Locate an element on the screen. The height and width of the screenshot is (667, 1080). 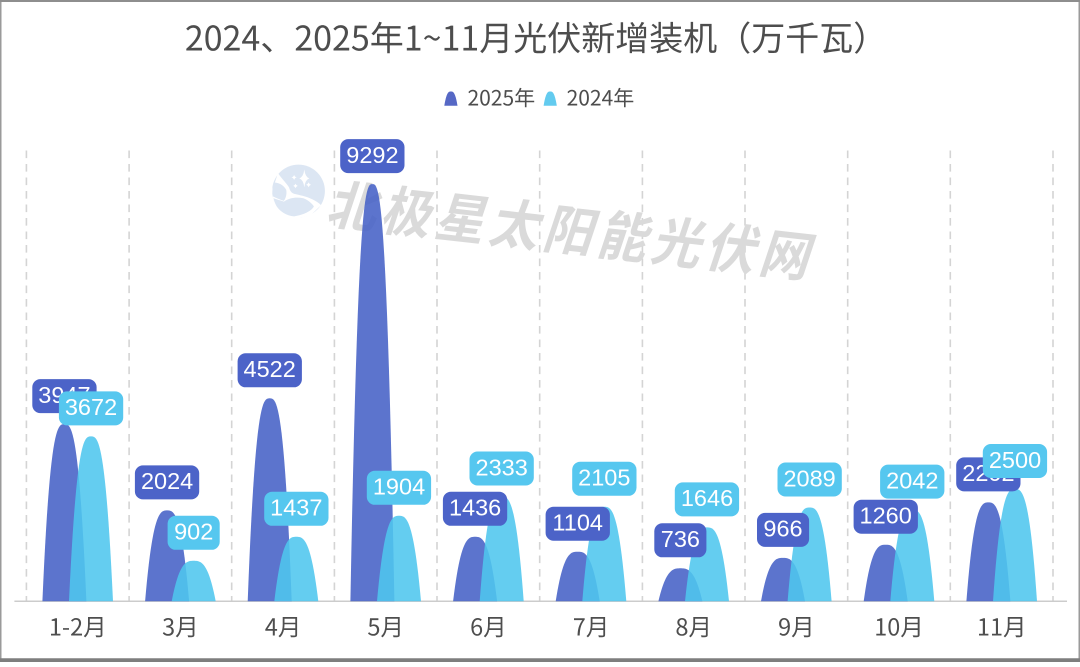
svg-text: 2105 is located at coordinates (604, 478).